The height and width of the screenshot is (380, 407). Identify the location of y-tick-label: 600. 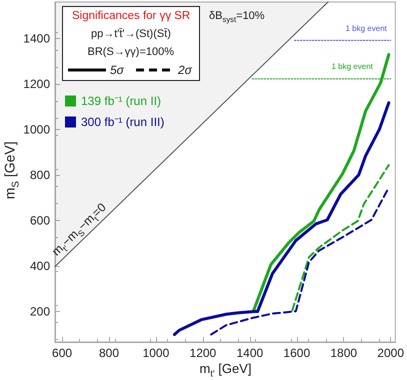
(40, 220).